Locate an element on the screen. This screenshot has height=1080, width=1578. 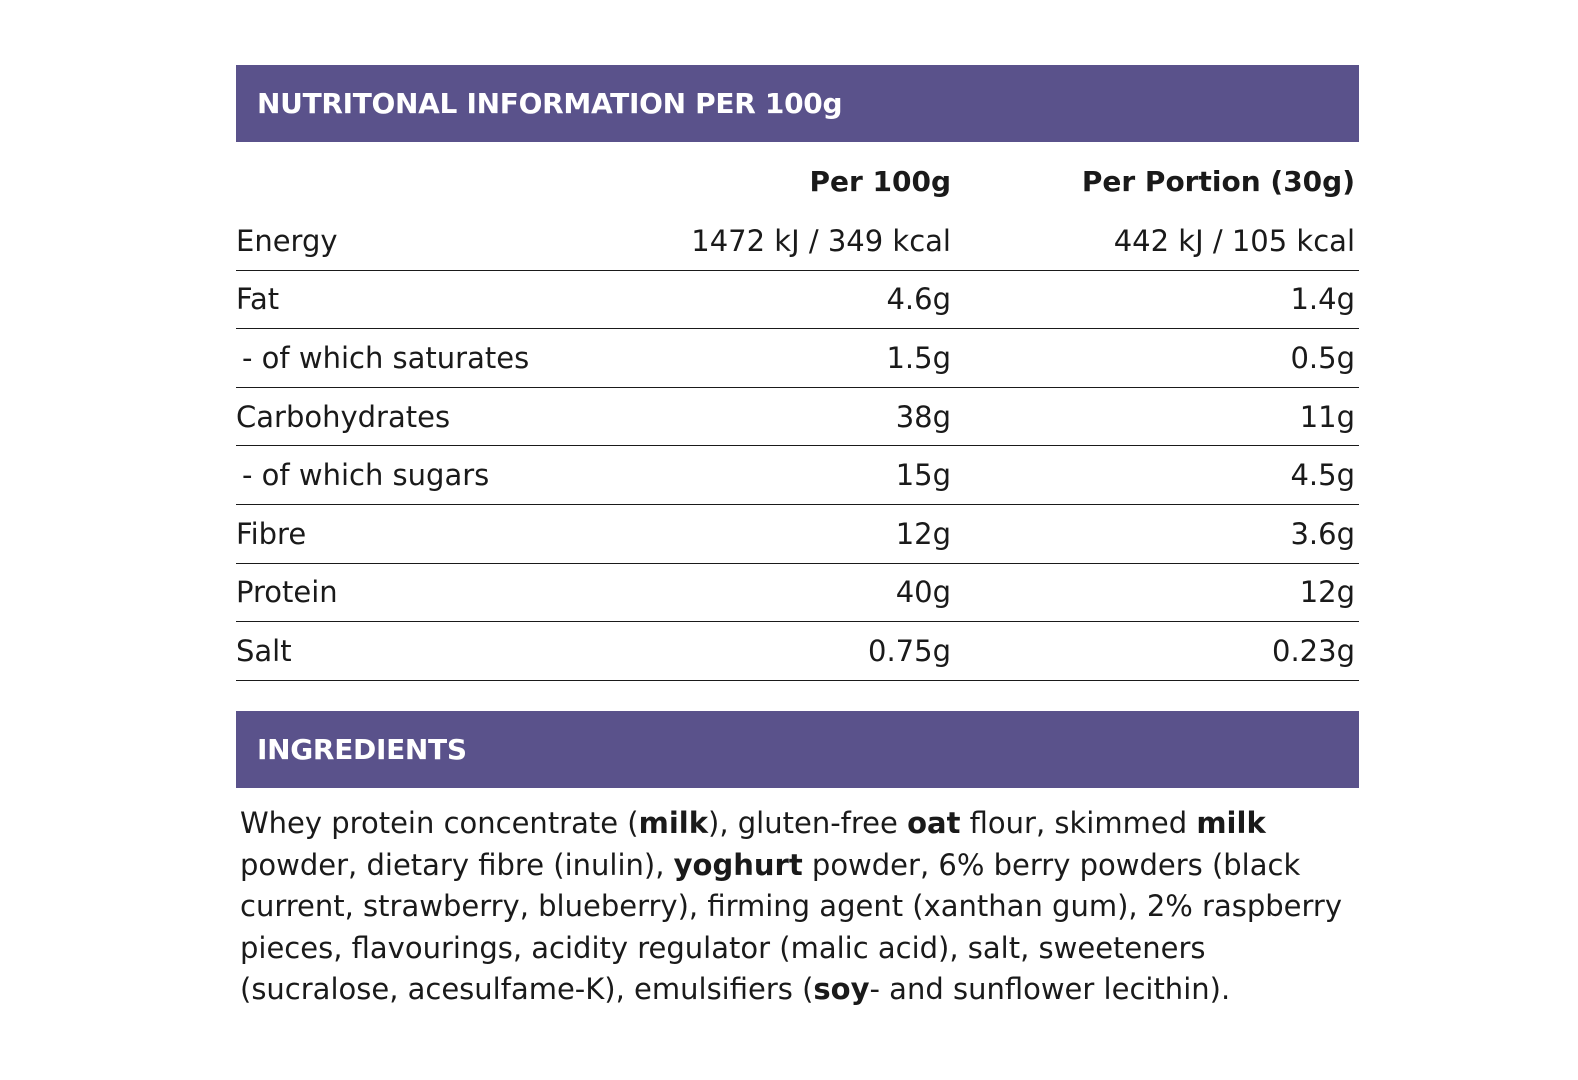
table-row: Salt 0.75g 0.23g is located at coordinates (797, 651).